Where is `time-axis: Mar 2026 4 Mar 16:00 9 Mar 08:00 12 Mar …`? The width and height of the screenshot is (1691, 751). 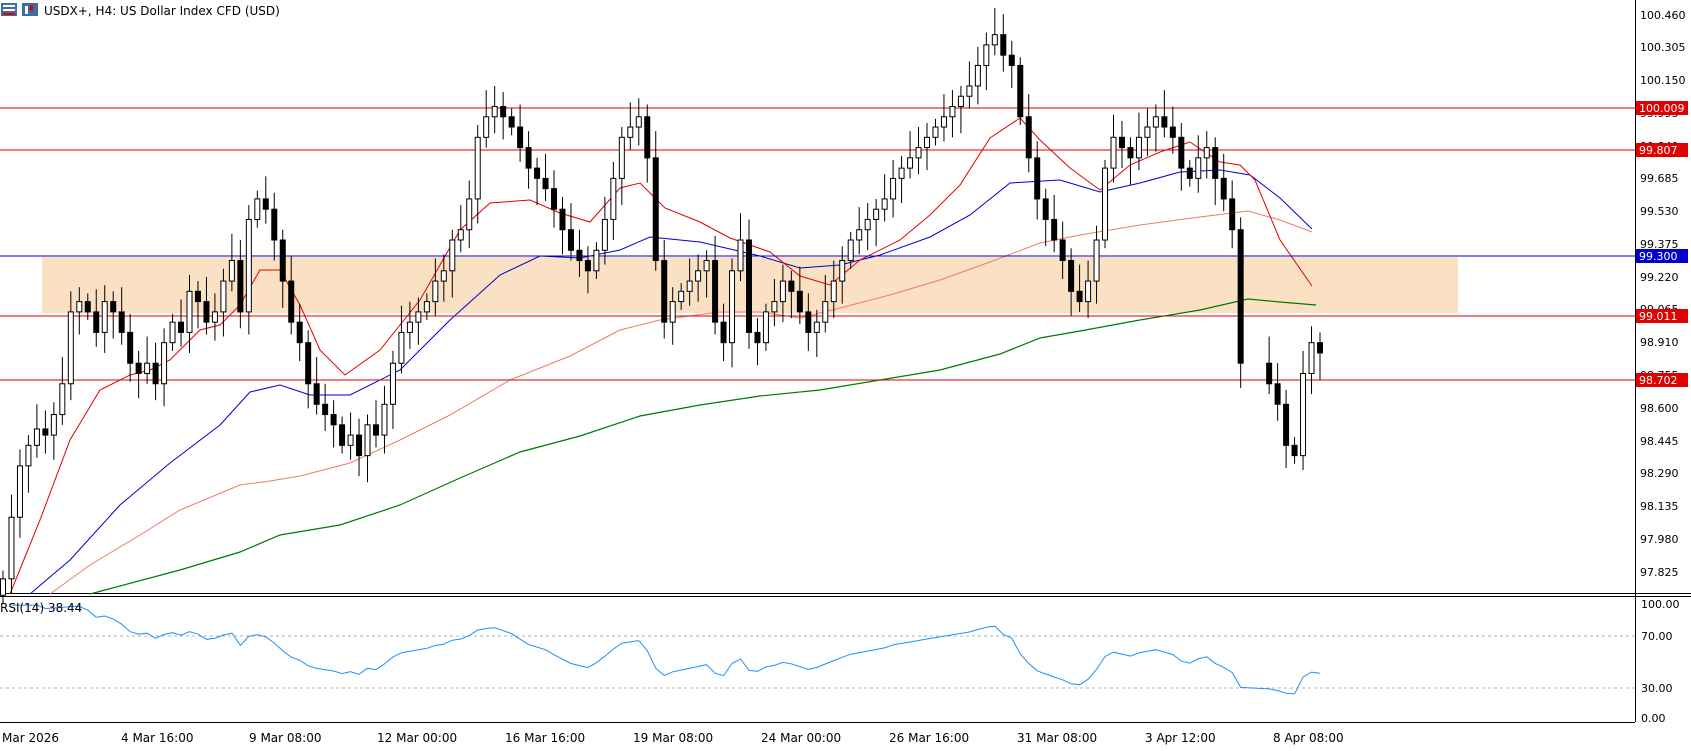
time-axis: Mar 2026 4 Mar 16:00 9 Mar 08:00 12 Mar … is located at coordinates (673, 738).